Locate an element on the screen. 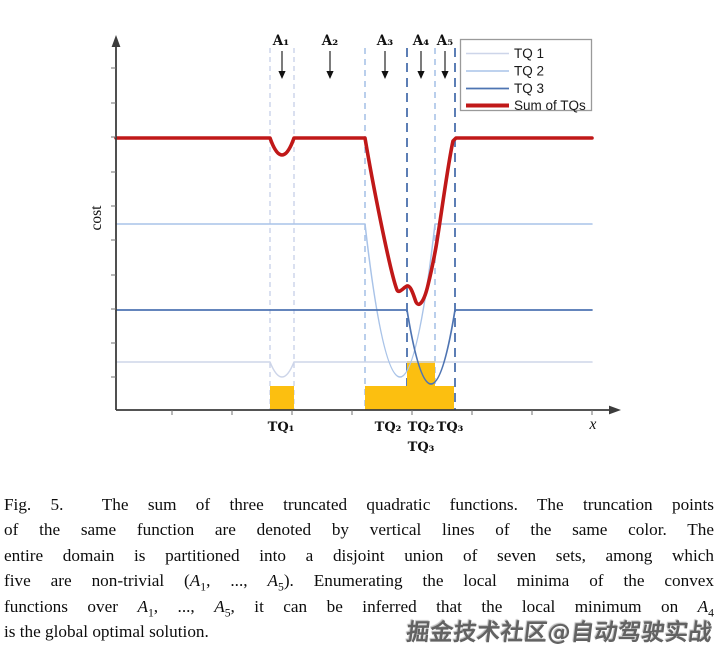  legend-label-sum: Sum of TQs is located at coordinates (550, 105).